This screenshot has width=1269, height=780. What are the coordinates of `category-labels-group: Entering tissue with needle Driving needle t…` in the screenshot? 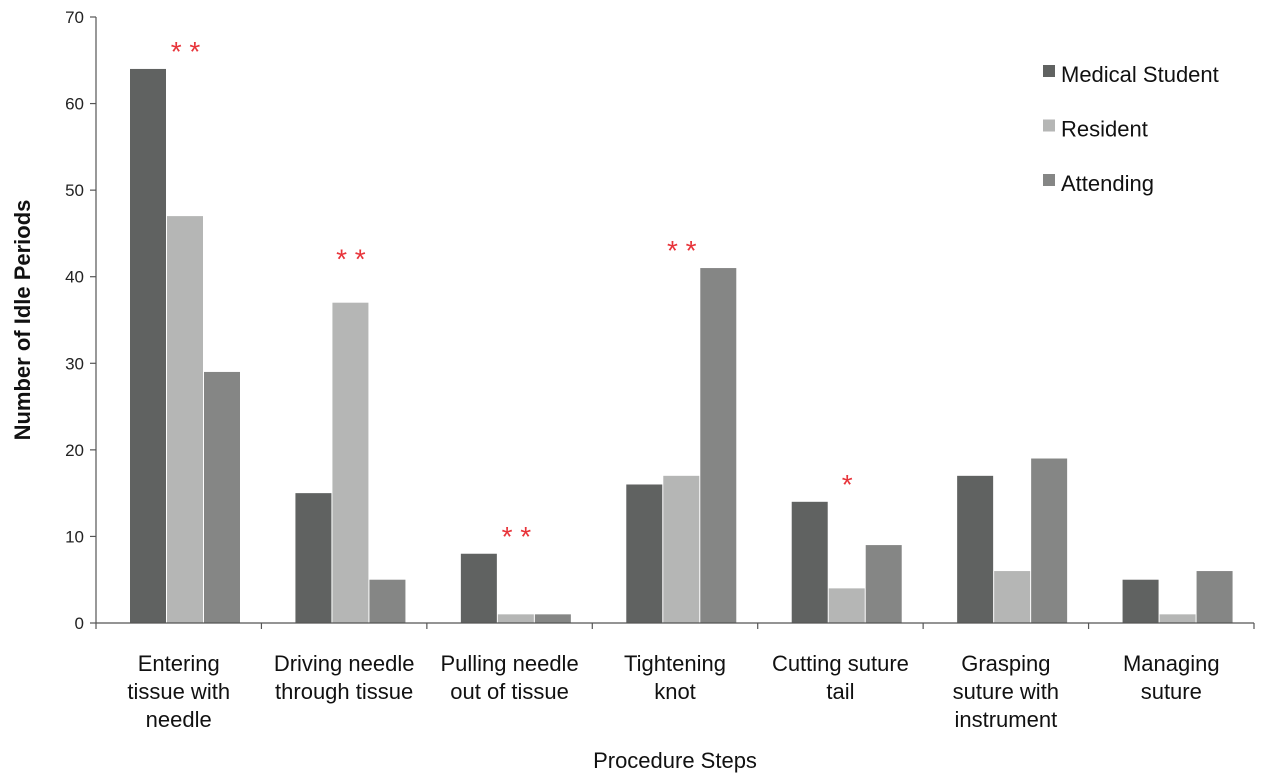 It's located at (673, 691).